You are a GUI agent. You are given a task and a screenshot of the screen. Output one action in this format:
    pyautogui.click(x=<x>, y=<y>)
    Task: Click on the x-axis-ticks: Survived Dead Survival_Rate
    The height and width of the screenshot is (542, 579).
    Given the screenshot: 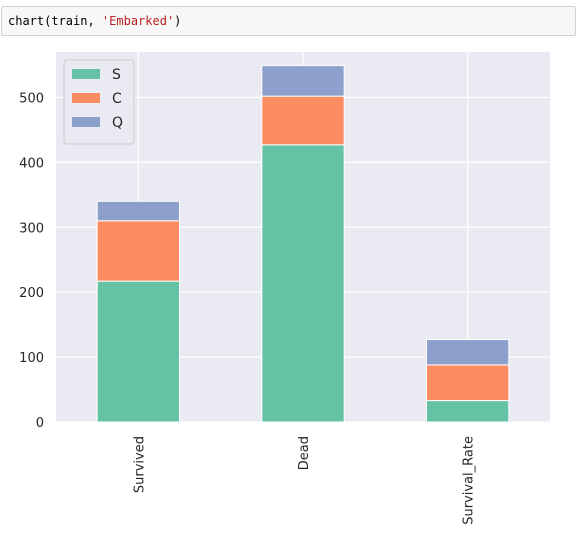 What is the action you would take?
    pyautogui.click(x=304, y=480)
    